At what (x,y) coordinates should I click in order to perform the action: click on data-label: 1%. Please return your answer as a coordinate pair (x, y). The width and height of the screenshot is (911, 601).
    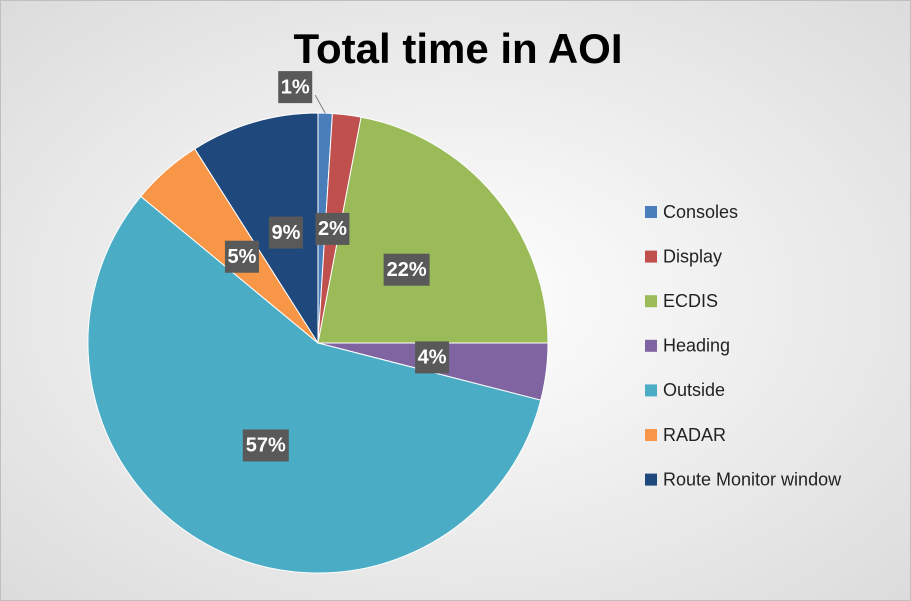
    Looking at the image, I should click on (295, 87).